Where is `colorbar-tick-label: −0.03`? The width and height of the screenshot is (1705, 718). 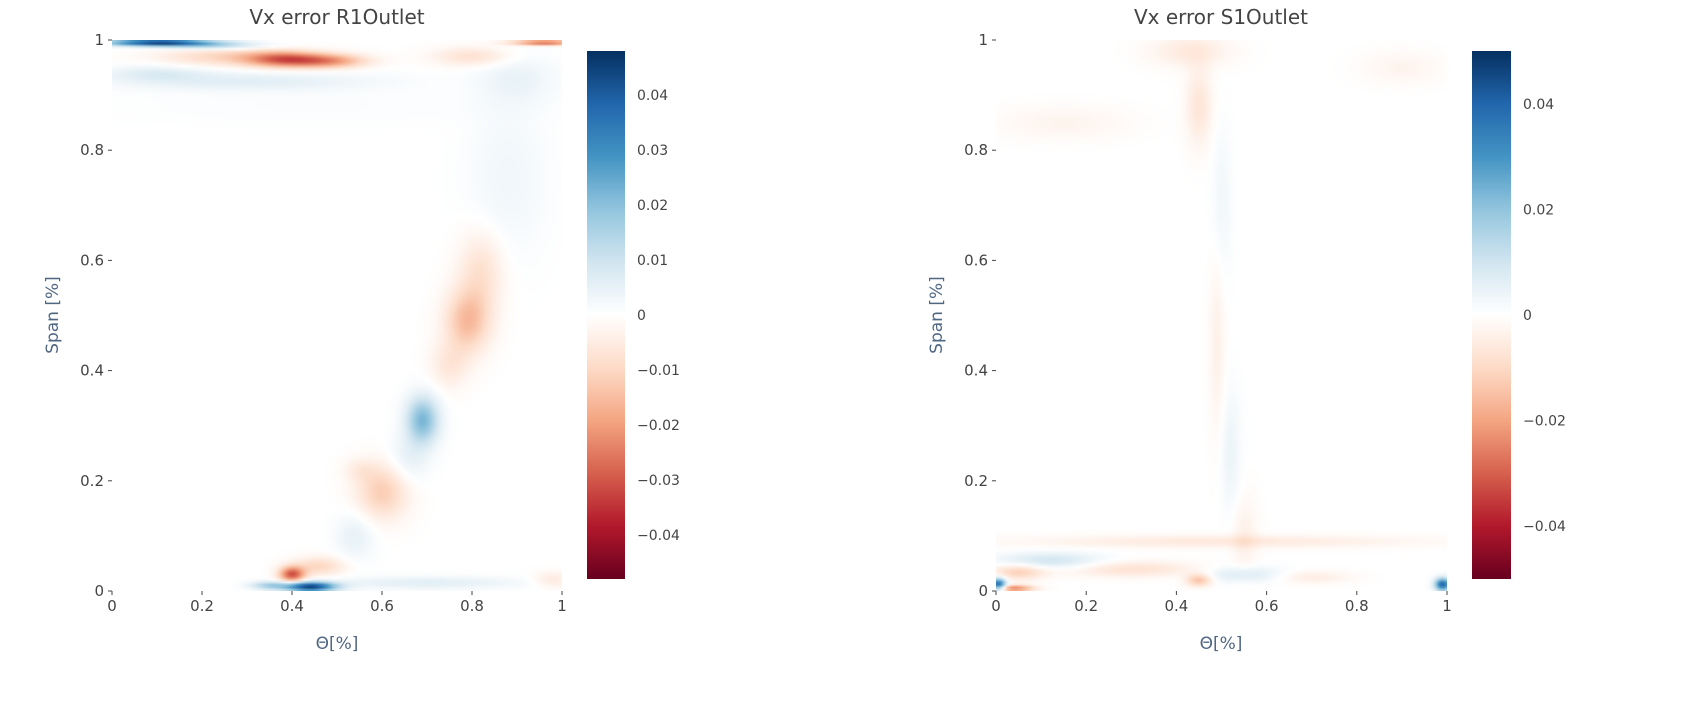 colorbar-tick-label: −0.03 is located at coordinates (658, 481).